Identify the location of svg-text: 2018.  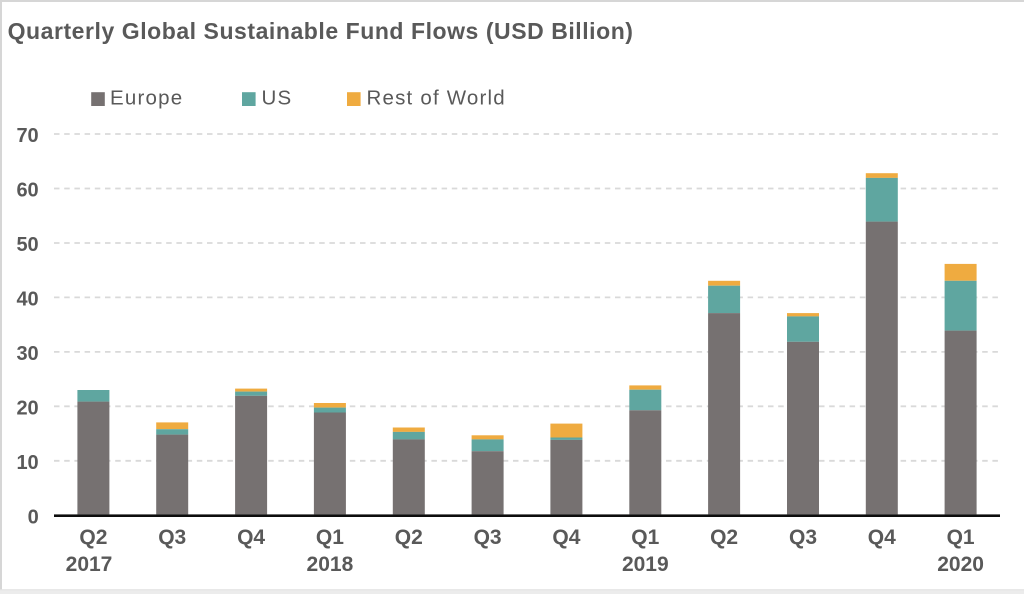
(330, 564).